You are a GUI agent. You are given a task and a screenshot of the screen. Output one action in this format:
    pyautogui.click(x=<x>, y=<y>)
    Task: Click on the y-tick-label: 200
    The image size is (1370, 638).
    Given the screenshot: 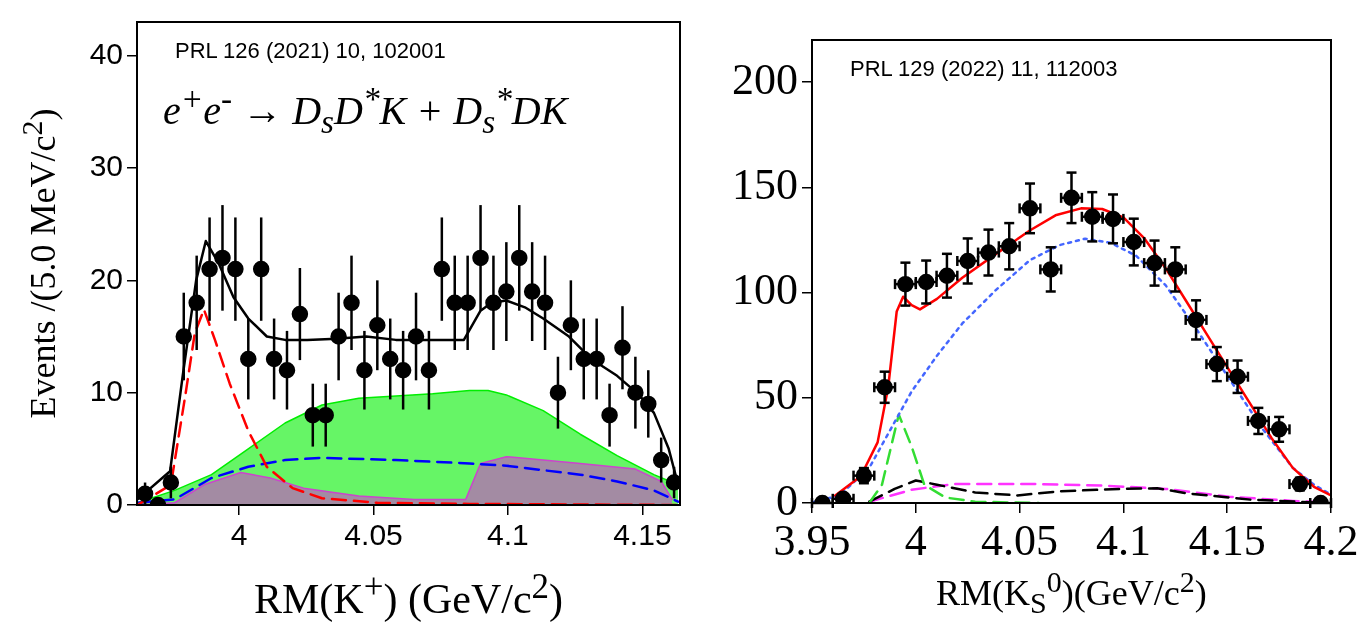 What is the action you would take?
    pyautogui.click(x=765, y=79)
    